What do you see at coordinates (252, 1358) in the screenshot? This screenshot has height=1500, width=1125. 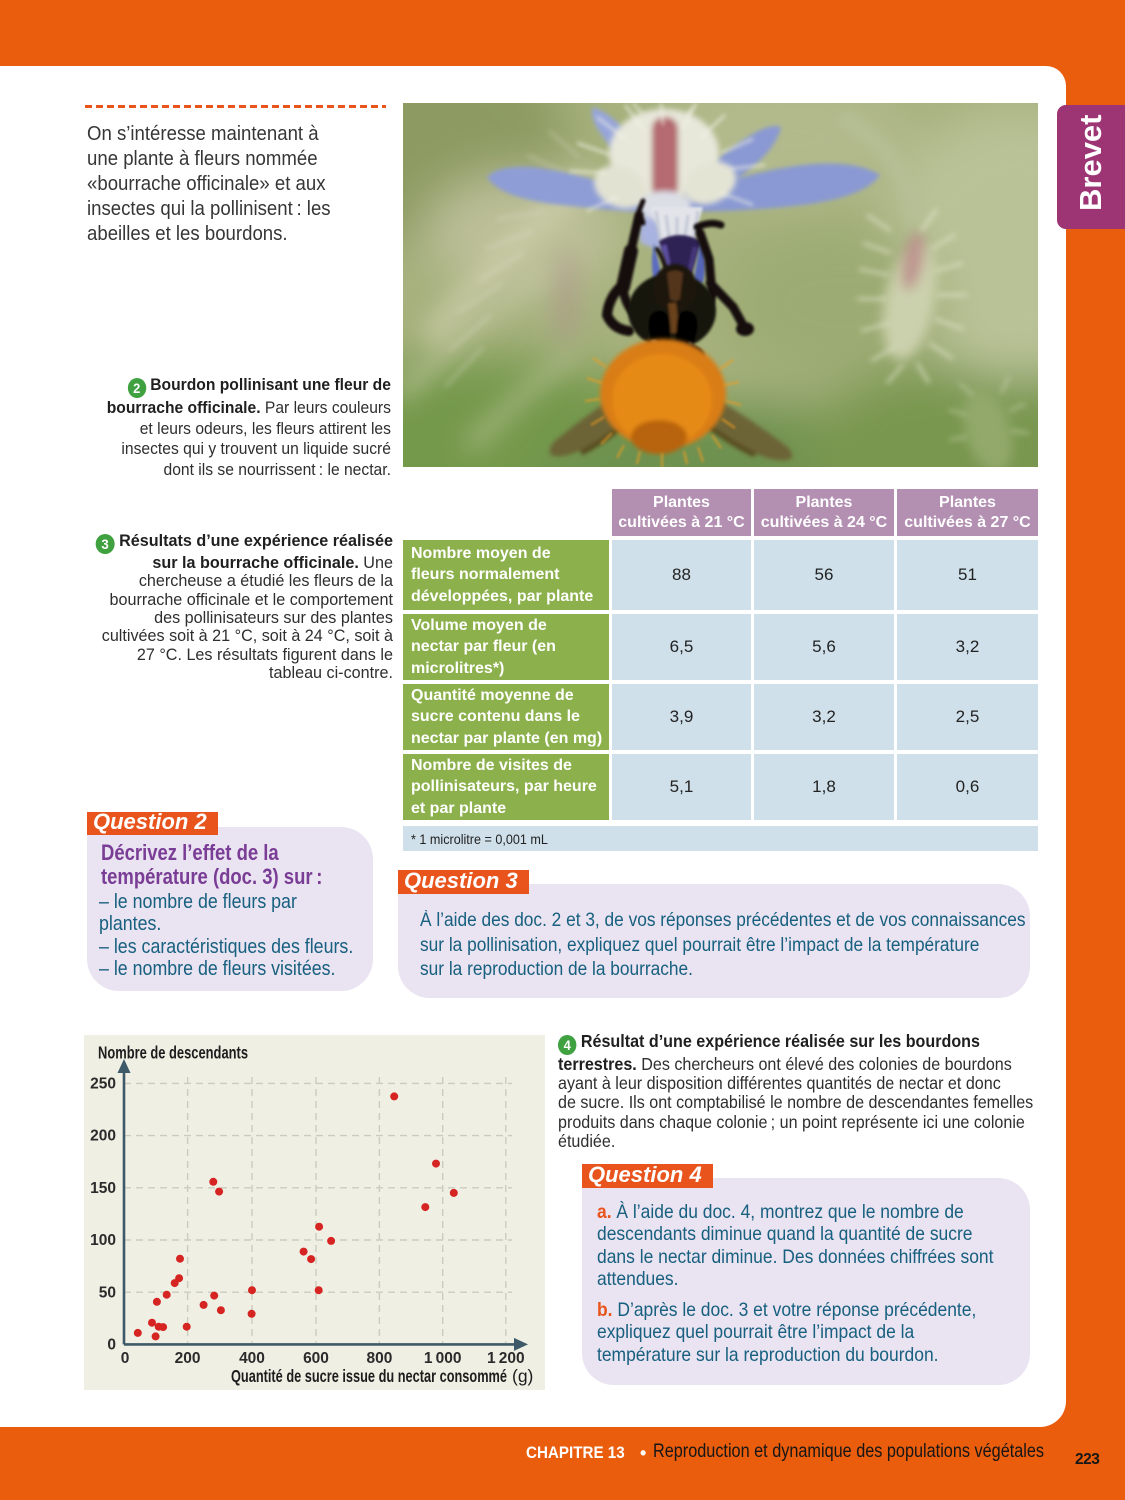 I see `svg-text: 400` at bounding box center [252, 1358].